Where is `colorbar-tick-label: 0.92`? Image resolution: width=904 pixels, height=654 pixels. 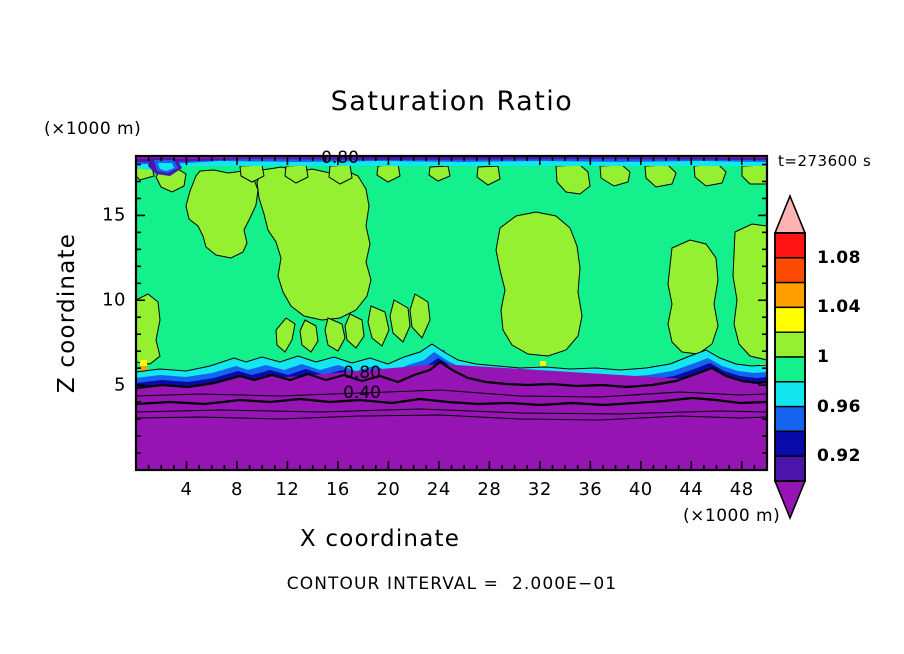
colorbar-tick-label: 0.92 is located at coordinates (839, 456).